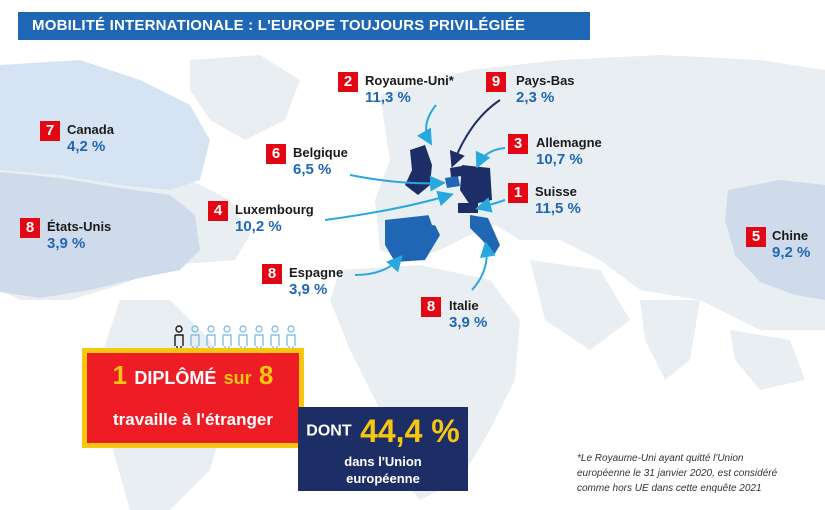 The image size is (825, 510). Describe the element at coordinates (193, 398) in the screenshot. I see `highlight-box: 1 DIPLÔMÉ sur 8 travaille à l'étranger` at that location.